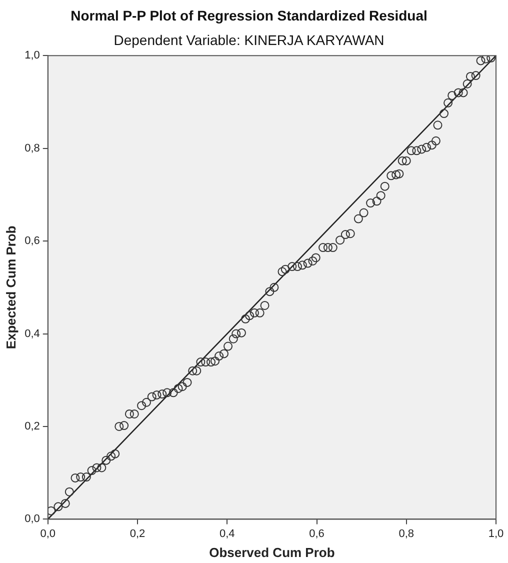 The width and height of the screenshot is (508, 563). Describe the element at coordinates (32, 334) in the screenshot. I see `y-tick-label: 0,4` at that location.